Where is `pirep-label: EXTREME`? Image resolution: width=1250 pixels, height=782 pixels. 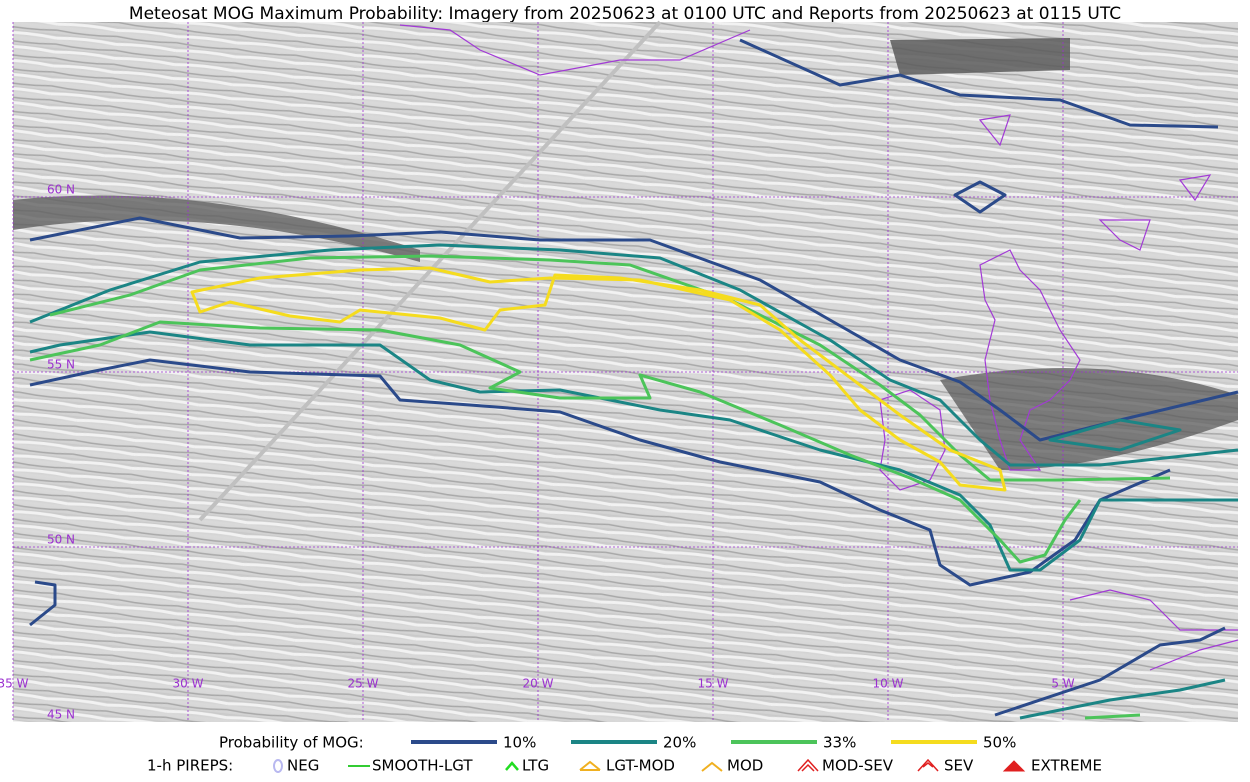
pirep-label: EXTREME is located at coordinates (1066, 766).